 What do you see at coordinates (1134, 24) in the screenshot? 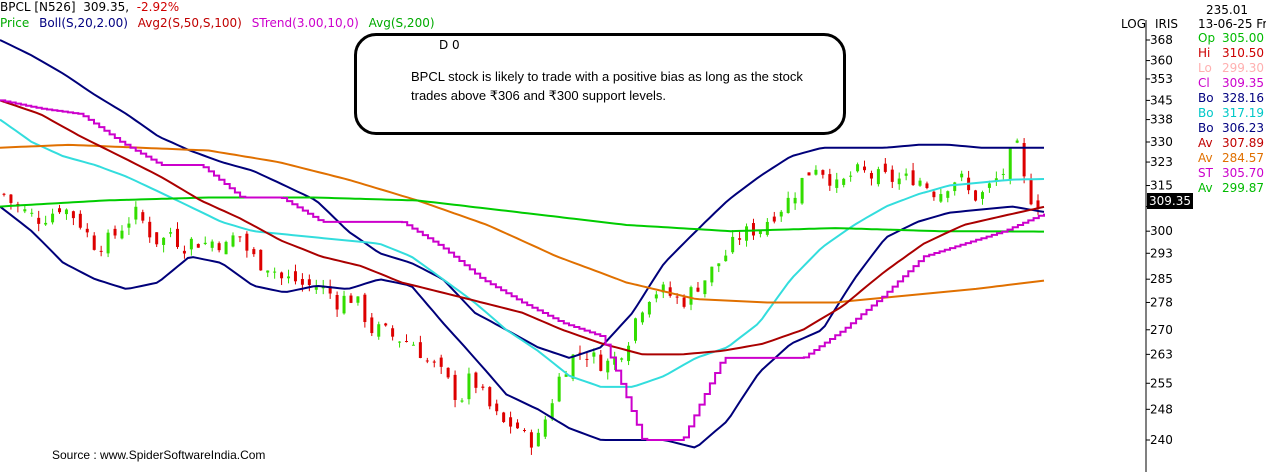
I see `log-scale-label: LOG` at bounding box center [1134, 24].